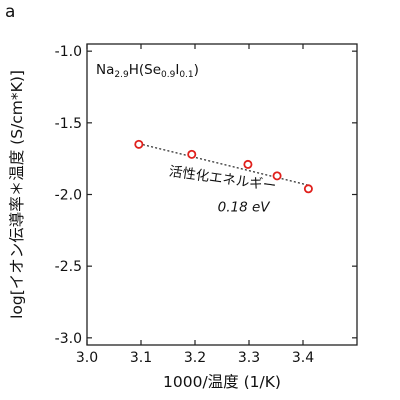 The height and width of the screenshot is (400, 400). Describe the element at coordinates (245, 208) in the screenshot. I see `activation-energy-value: 0.18 eV` at that location.